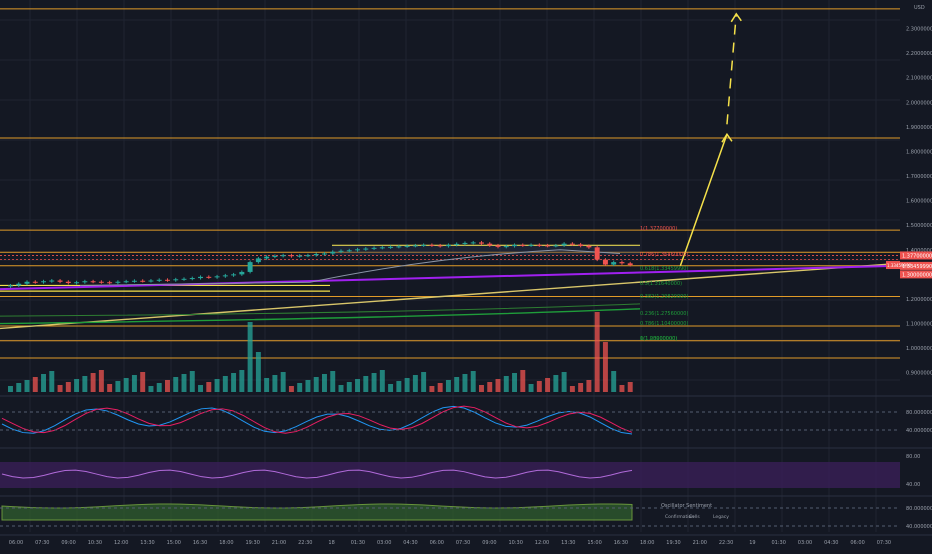  Describe the element at coordinates (658, 229) in the screenshot. I see `fib-label: 1(1.37700000)` at that location.